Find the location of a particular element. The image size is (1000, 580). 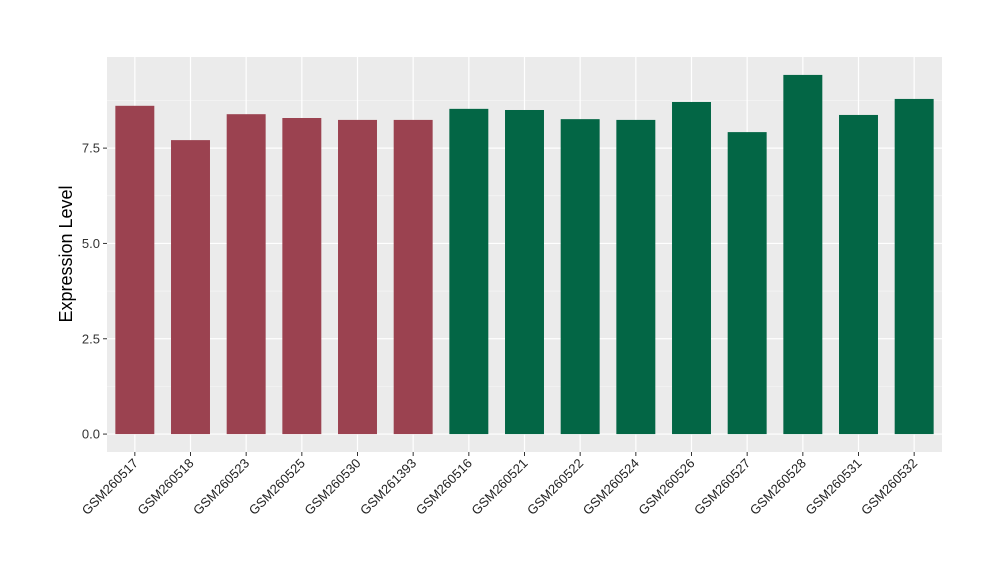

bar-GSM260530 is located at coordinates (357, 277).